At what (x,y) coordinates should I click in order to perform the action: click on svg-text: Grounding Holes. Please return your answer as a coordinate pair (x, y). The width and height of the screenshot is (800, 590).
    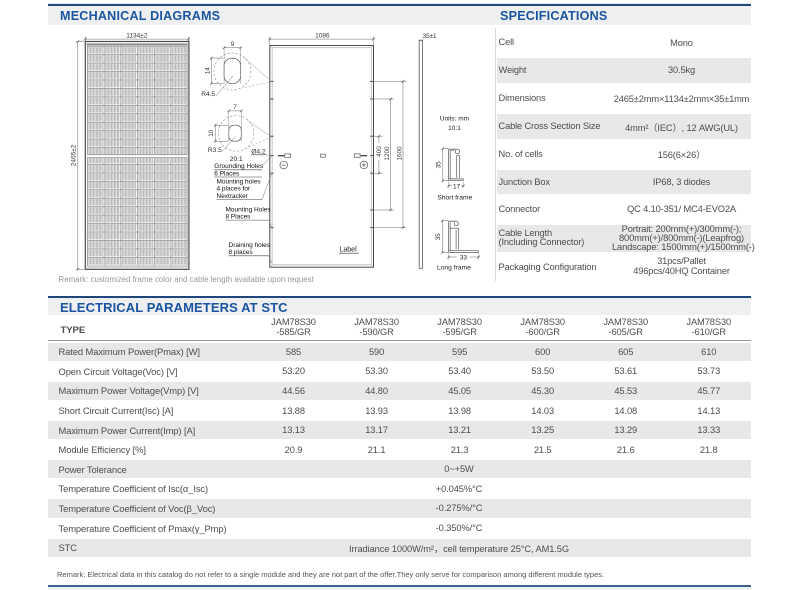
    Looking at the image, I should click on (239, 166).